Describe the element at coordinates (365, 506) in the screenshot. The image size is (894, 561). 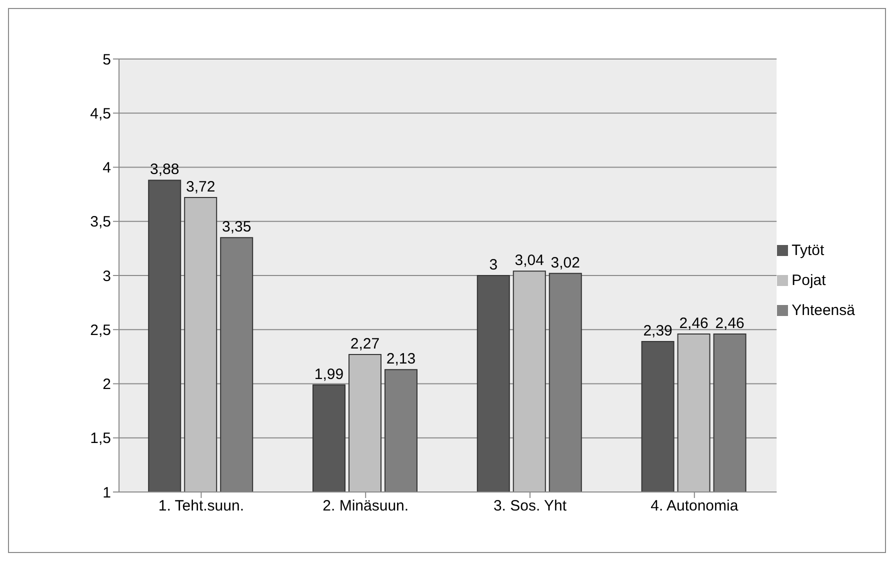
I see `x-tick-label: 2. Minäsuun.` at that location.